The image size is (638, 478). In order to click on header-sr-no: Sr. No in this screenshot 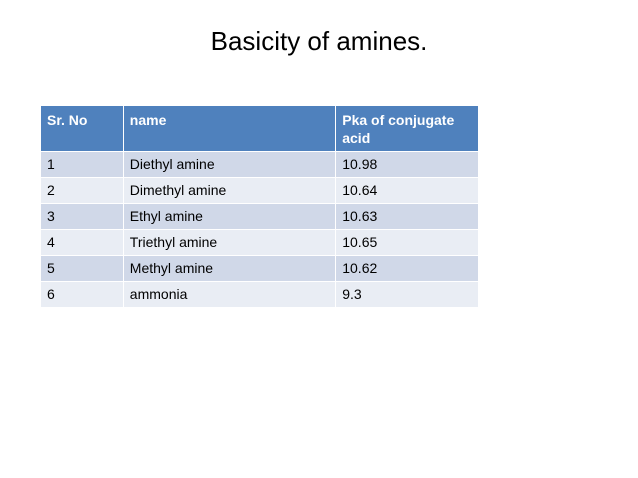, I will do `click(82, 128)`.